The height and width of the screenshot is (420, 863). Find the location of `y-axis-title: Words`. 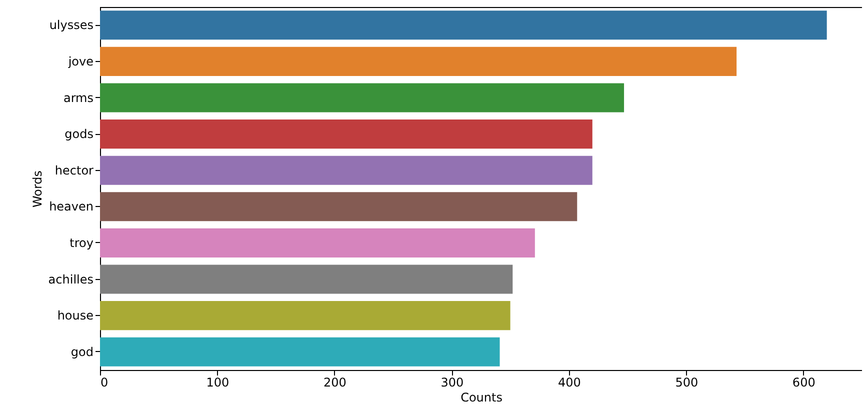

y-axis-title: Words is located at coordinates (37, 189).